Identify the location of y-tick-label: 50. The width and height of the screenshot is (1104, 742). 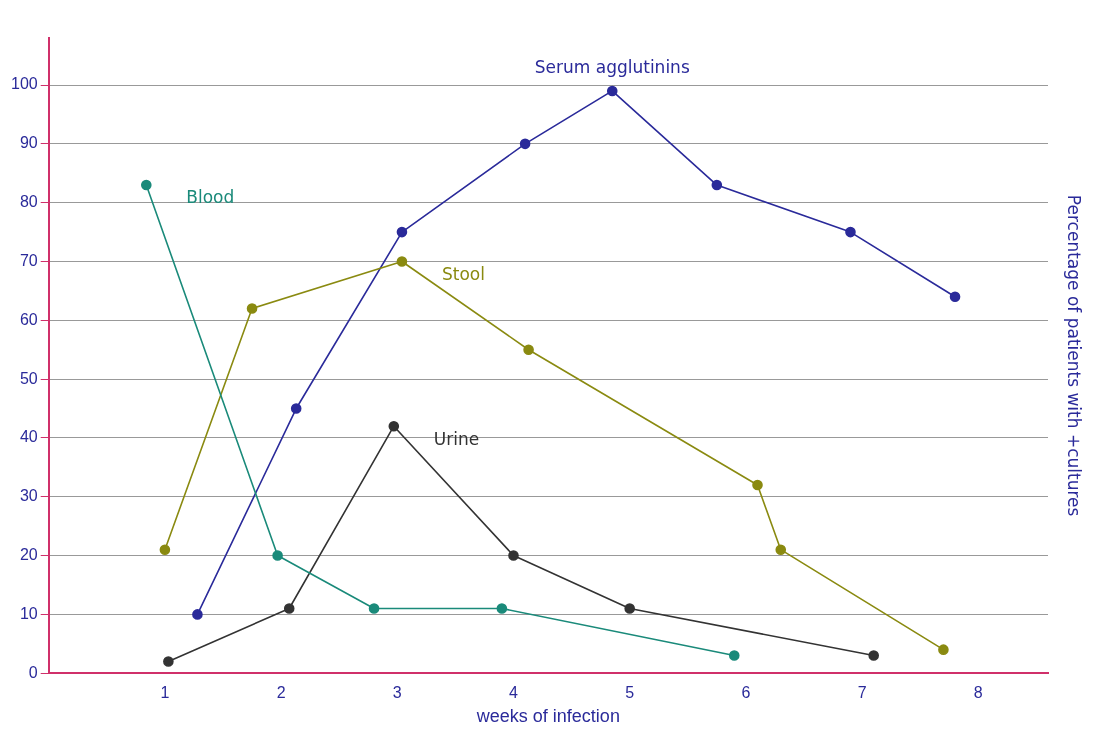
(28, 378).